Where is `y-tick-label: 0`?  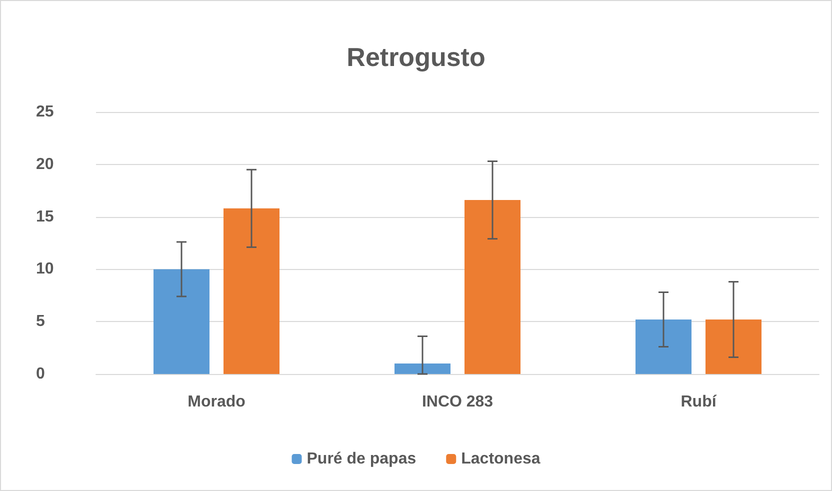
y-tick-label: 0 is located at coordinates (40, 374).